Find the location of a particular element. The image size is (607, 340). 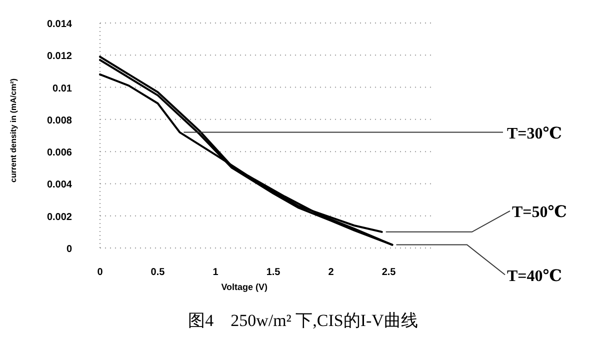

caption: 图4 250w/m² 下,CIS的I-V曲线 is located at coordinates (303, 320).